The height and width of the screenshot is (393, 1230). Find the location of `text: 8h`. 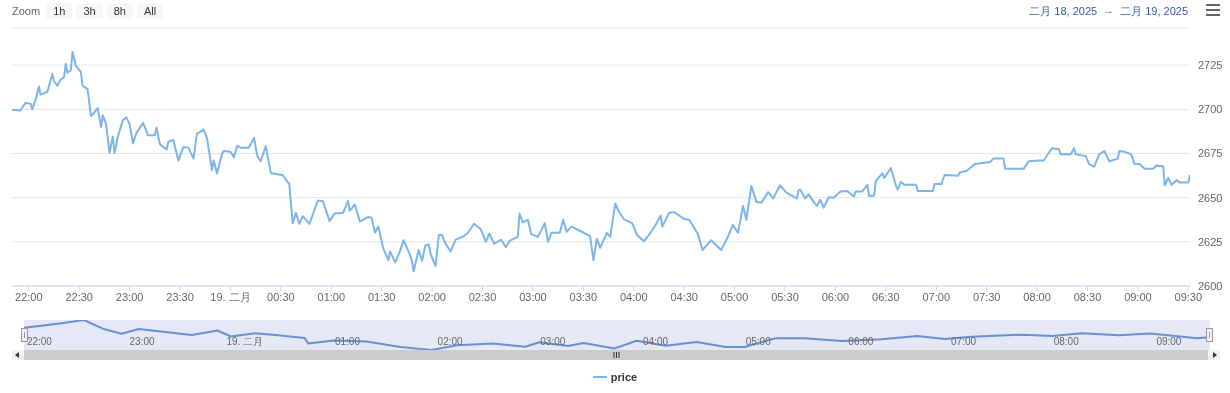

text: 8h is located at coordinates (119, 11).